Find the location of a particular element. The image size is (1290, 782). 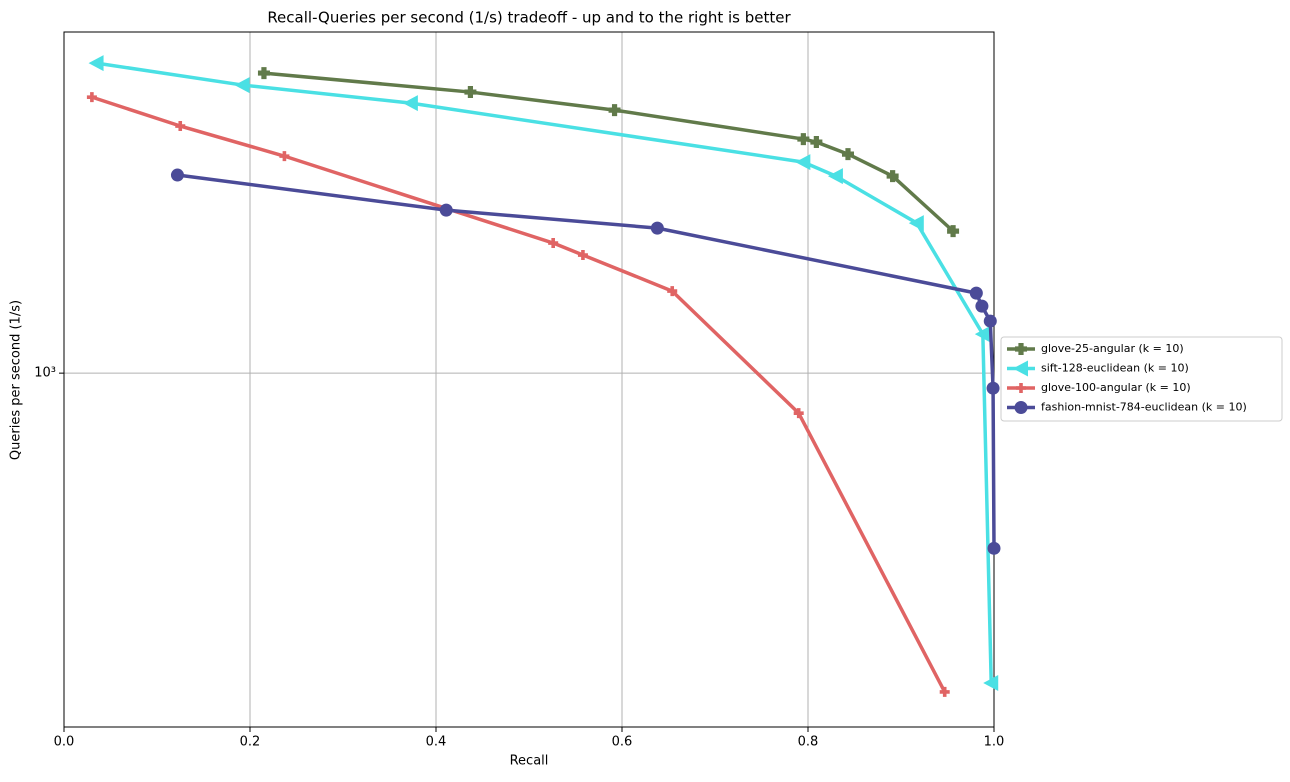

y-axis-label: Queries per second (1/s) is located at coordinates (16, 380).